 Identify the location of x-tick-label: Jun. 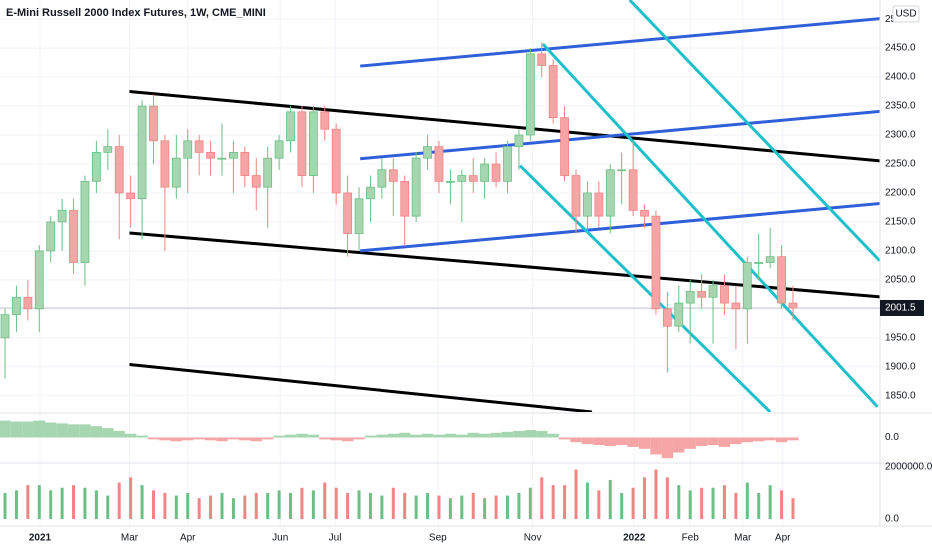
(280, 538).